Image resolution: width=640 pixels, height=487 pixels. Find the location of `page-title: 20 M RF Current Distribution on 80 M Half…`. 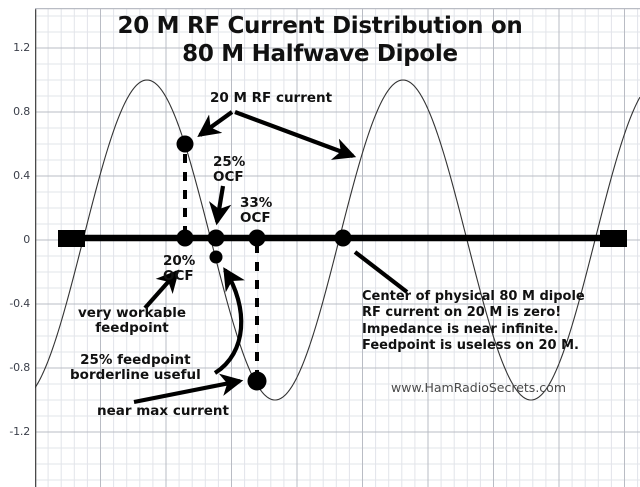

page-title: 20 M RF Current Distribution on 80 M Half… is located at coordinates (320, 40).